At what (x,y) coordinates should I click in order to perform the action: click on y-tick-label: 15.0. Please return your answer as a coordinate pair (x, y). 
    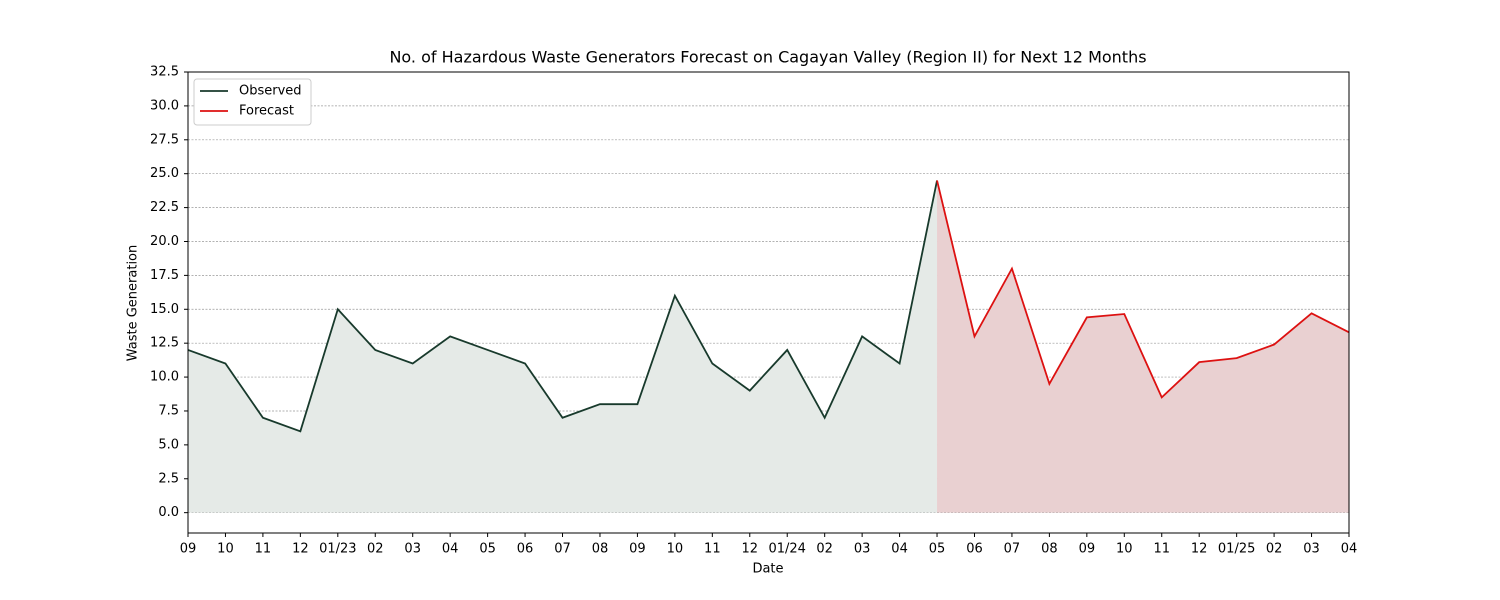
    Looking at the image, I should click on (164, 309).